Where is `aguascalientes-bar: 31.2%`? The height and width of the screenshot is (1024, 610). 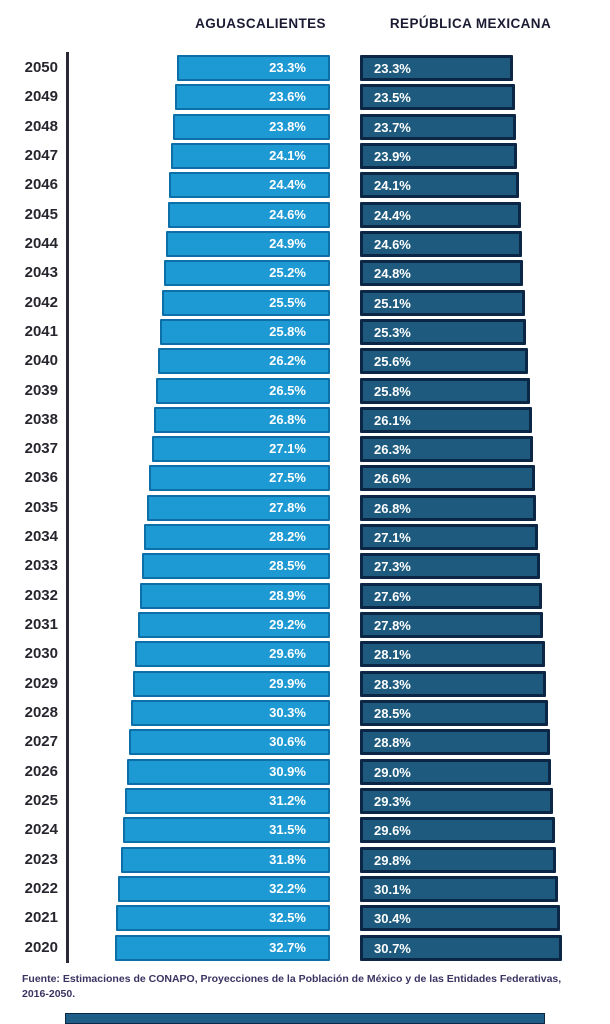 aguascalientes-bar: 31.2% is located at coordinates (227, 801).